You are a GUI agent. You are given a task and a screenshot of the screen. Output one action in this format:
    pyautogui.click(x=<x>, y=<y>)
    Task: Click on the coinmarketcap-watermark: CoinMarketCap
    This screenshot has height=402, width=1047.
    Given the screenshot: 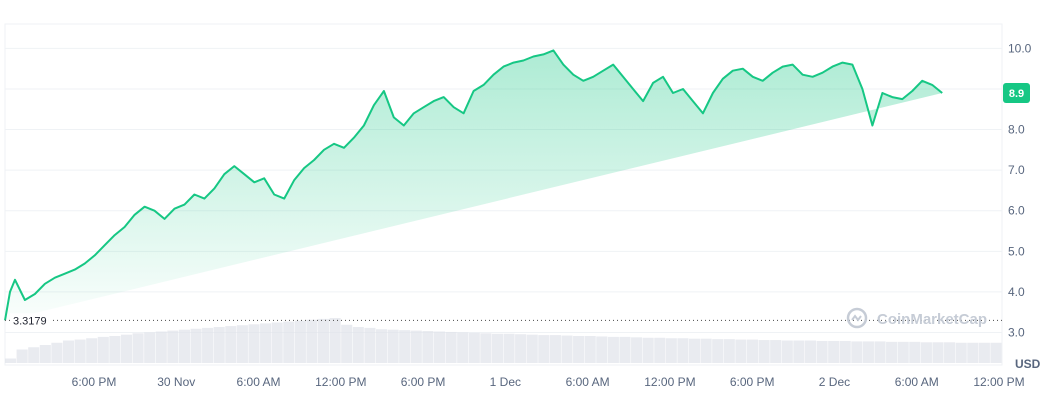 What is the action you would take?
    pyautogui.click(x=916, y=318)
    